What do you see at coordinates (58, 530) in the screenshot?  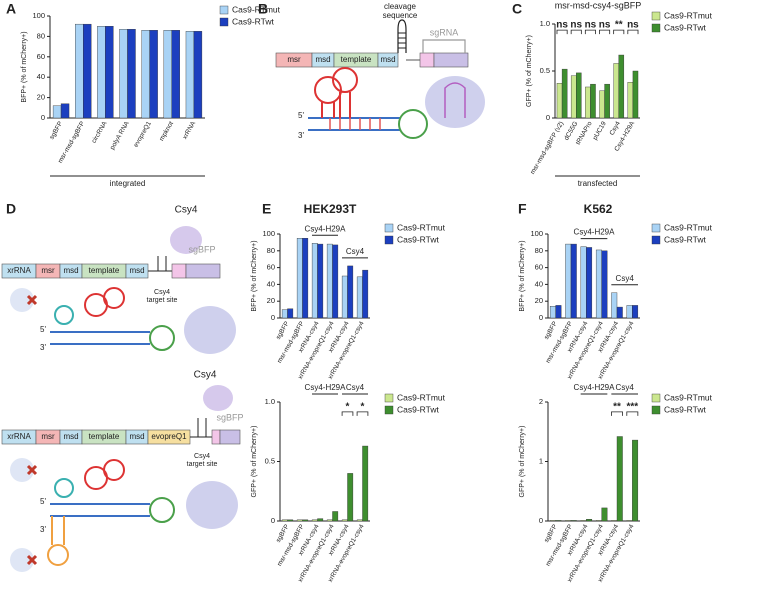 I see `evopreq1-stem` at bounding box center [58, 530].